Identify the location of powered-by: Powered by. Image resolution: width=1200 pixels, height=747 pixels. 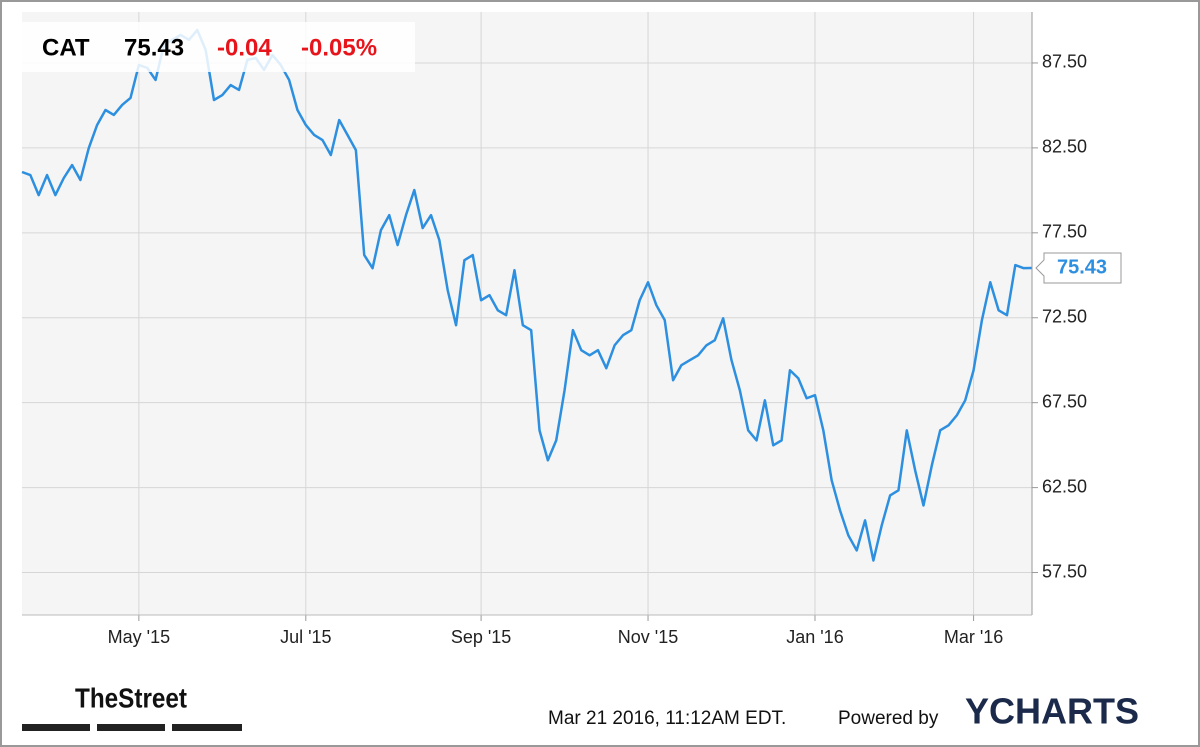
(888, 718).